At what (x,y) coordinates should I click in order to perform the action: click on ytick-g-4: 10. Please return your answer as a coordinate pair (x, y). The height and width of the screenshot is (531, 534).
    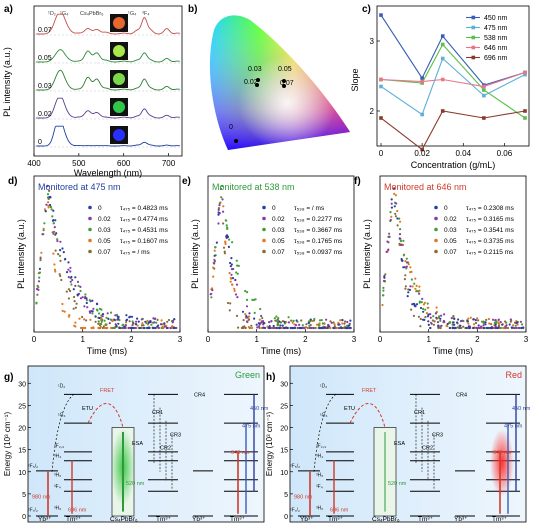
    Looking at the image, I should click on (22, 473).